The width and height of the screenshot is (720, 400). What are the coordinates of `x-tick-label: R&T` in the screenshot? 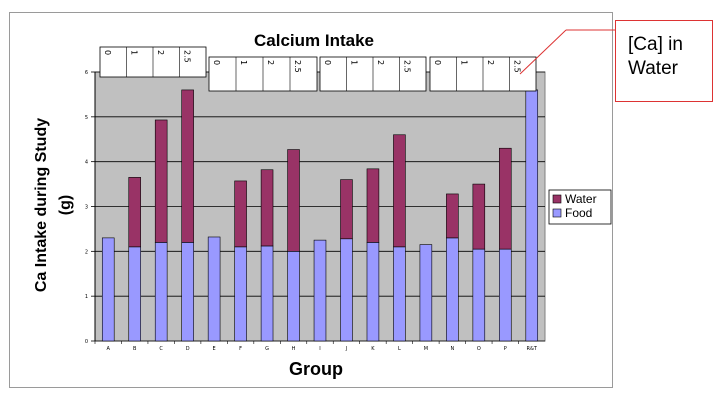 It's located at (532, 349).